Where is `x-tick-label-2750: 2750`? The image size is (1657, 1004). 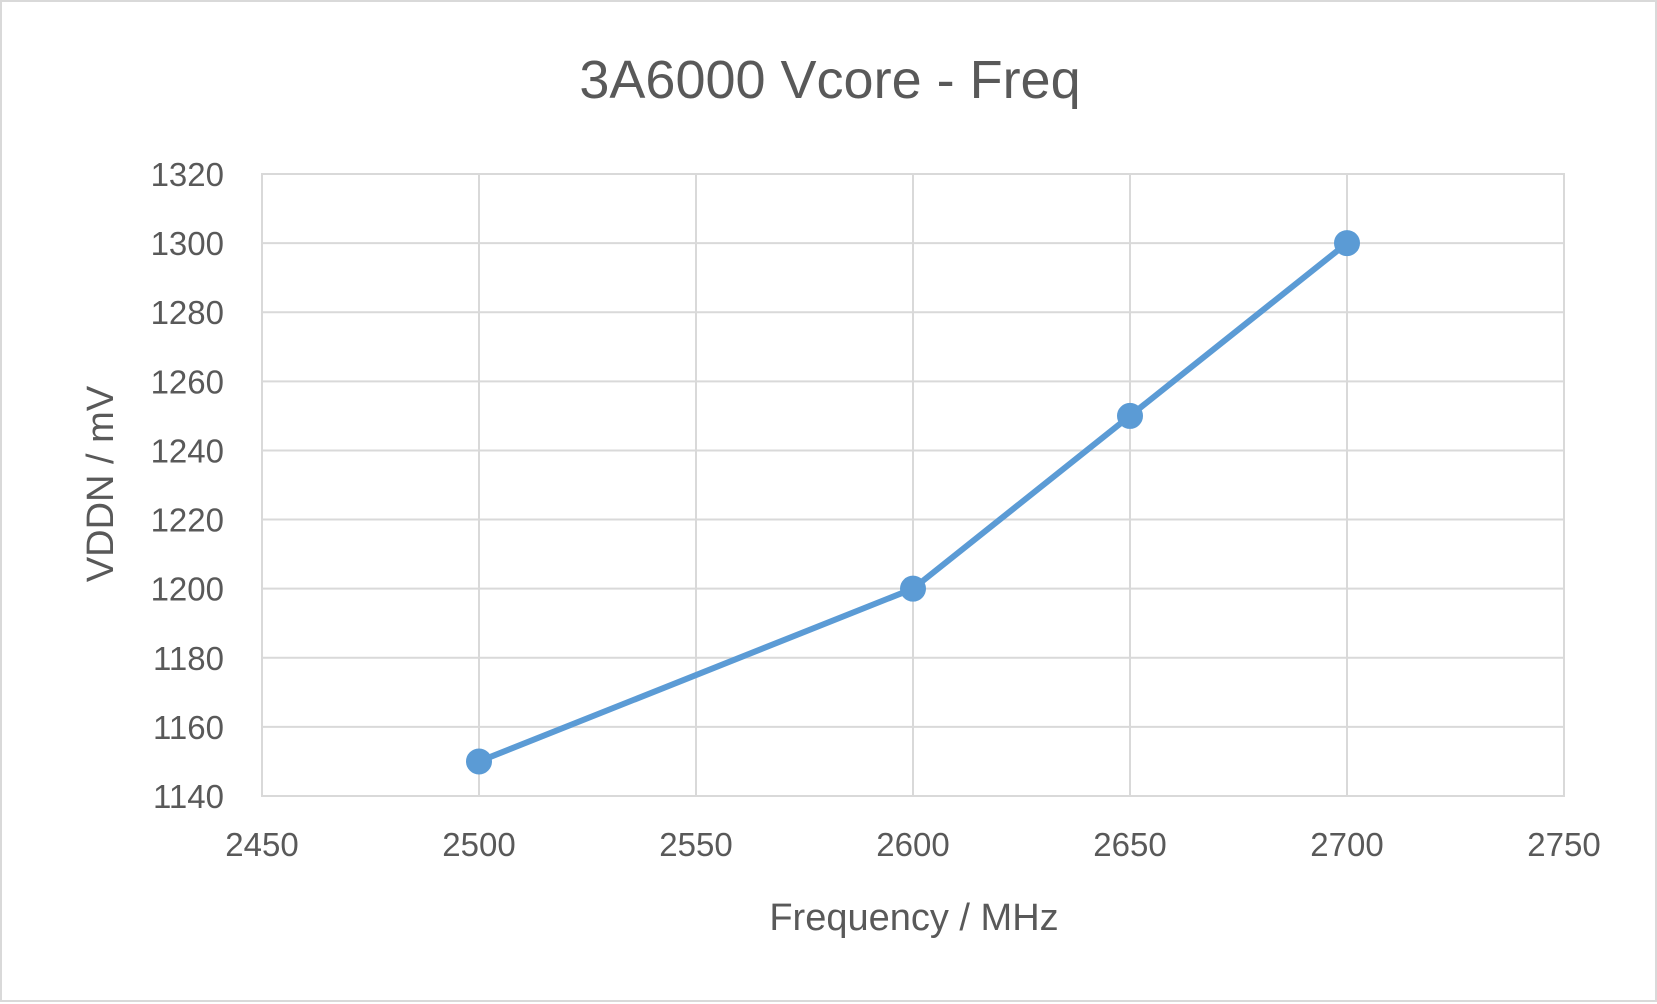 x-tick-label-2750: 2750 is located at coordinates (1563, 844).